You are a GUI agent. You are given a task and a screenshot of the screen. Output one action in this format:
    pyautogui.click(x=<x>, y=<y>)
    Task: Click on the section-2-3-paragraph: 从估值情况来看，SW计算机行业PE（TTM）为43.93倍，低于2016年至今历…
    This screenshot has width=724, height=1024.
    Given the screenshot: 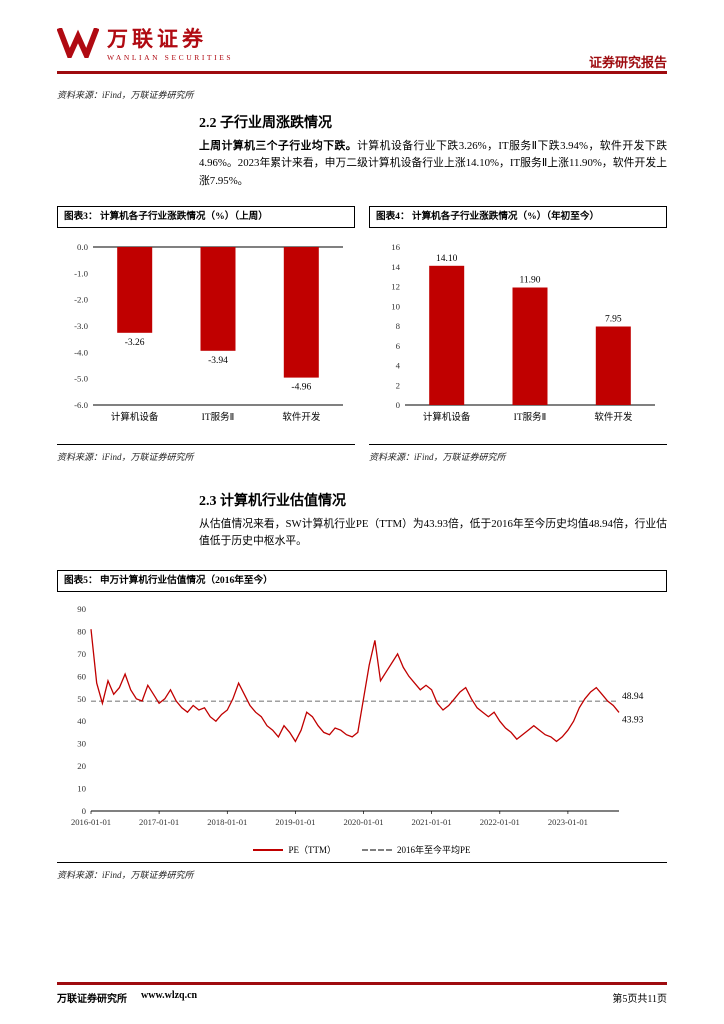 What is the action you would take?
    pyautogui.click(x=433, y=533)
    